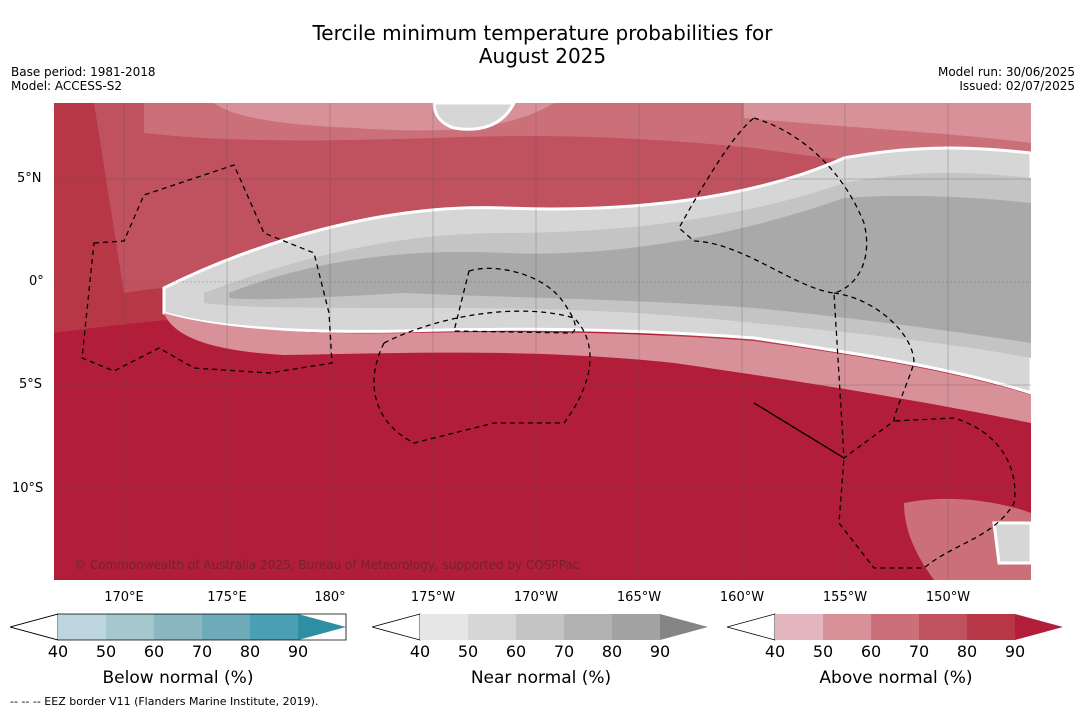 This screenshot has height=713, width=1085. I want to click on cb-above-tick: 80, so click(967, 651).